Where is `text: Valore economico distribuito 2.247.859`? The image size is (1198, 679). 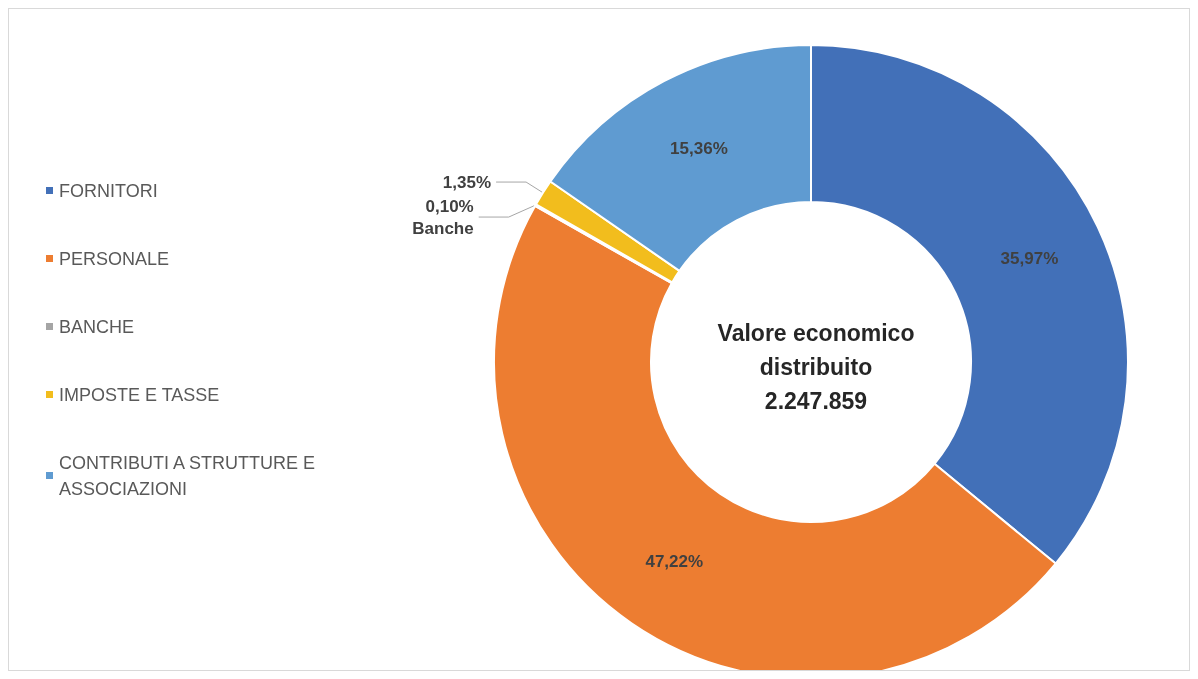
text: Valore economico distribuito 2.247.859 is located at coordinates (816, 367).